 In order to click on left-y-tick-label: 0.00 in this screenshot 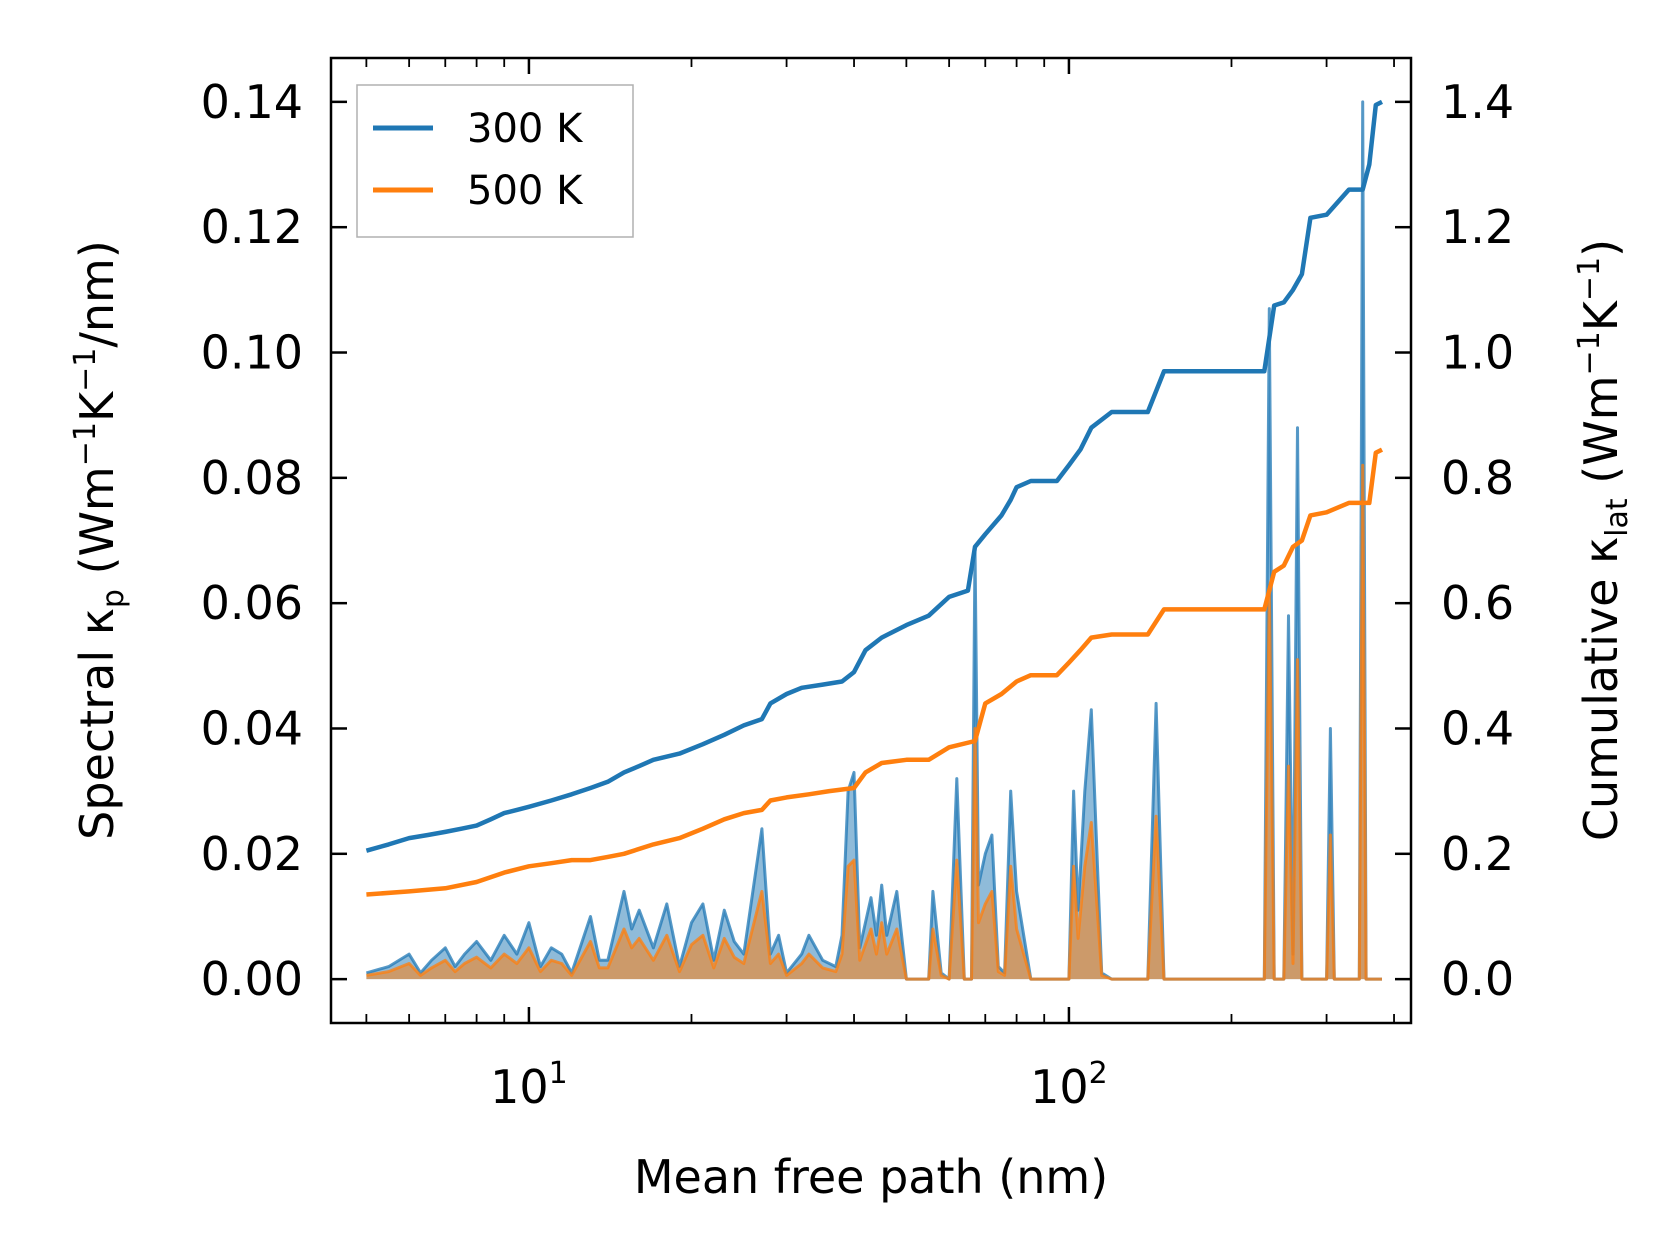, I will do `click(252, 979)`.